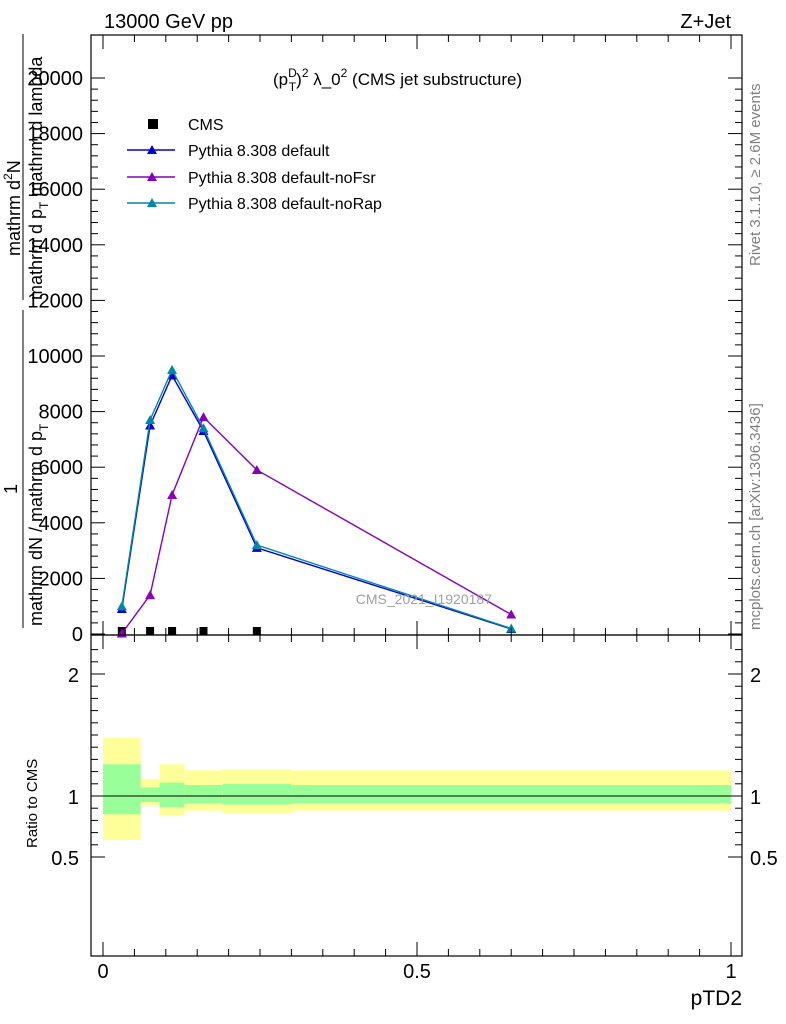 The image size is (786, 1024). I want to click on ratio-ylabel: Ratio to CMS, so click(32, 803).